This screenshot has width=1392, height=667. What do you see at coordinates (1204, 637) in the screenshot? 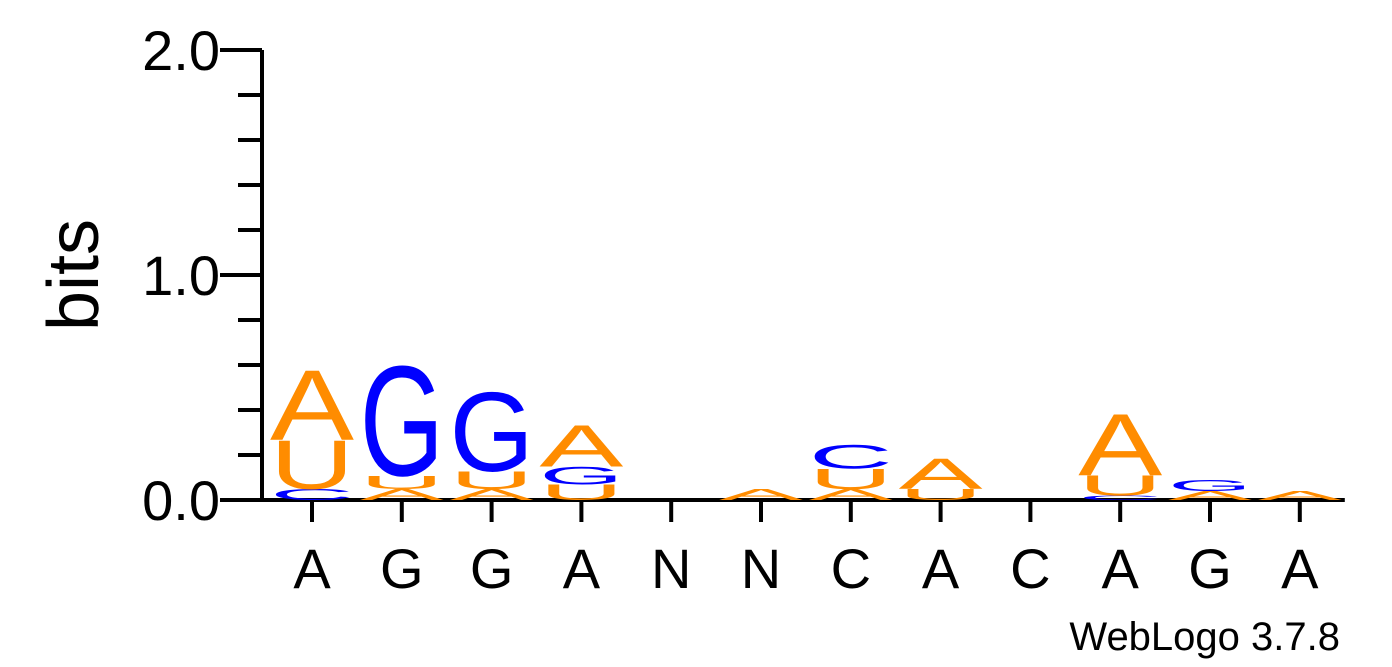
I see `weblogo-footer: WebLogo 3.7.8` at bounding box center [1204, 637].